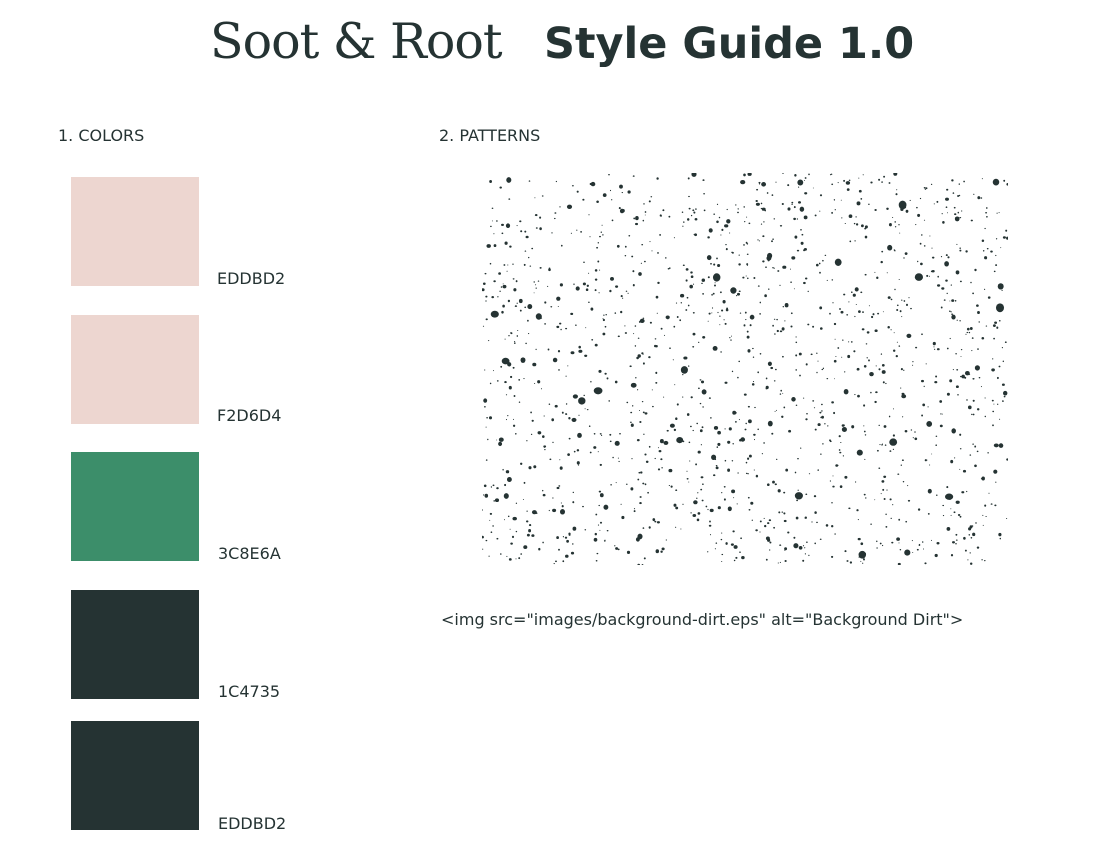 The image size is (1113, 851). Describe the element at coordinates (252, 823) in the screenshot. I see `color-code: EDDBD2` at that location.